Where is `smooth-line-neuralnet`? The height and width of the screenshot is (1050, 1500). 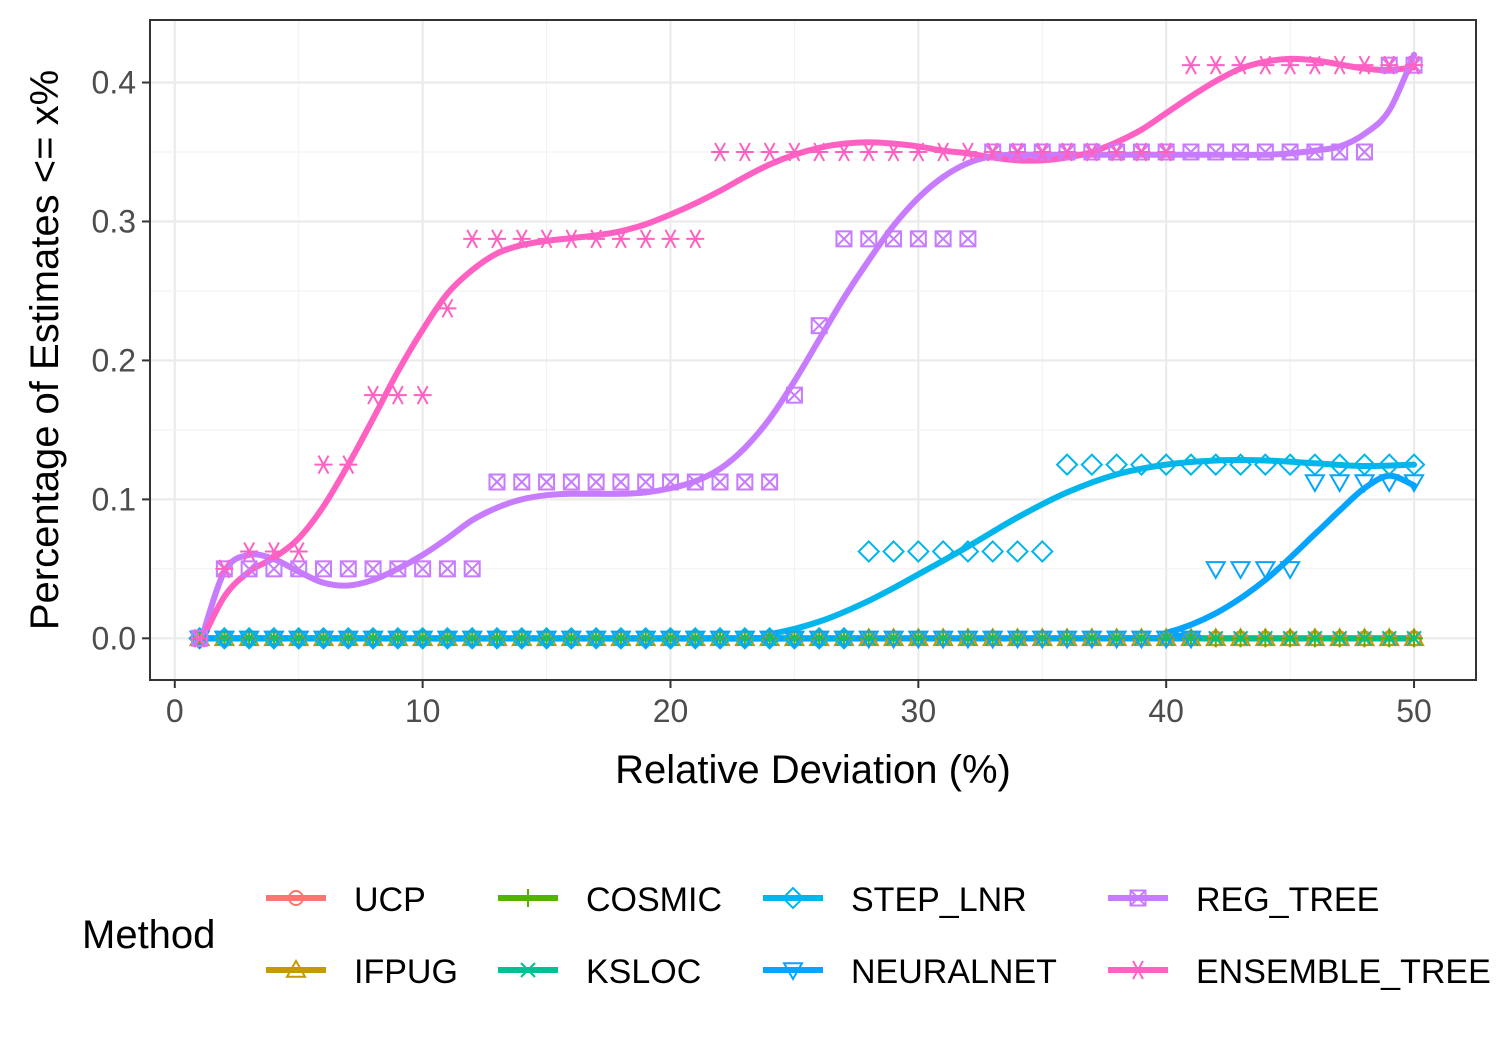 smooth-line-neuralnet is located at coordinates (807, 557).